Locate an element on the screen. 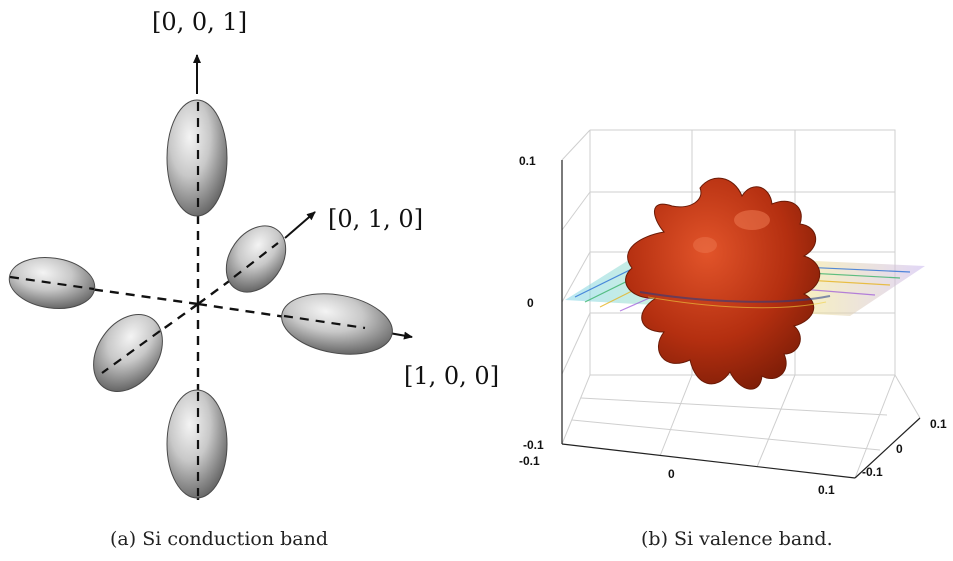 This screenshot has width=953, height=561. tick-front-left: -0.1 is located at coordinates (529, 461).